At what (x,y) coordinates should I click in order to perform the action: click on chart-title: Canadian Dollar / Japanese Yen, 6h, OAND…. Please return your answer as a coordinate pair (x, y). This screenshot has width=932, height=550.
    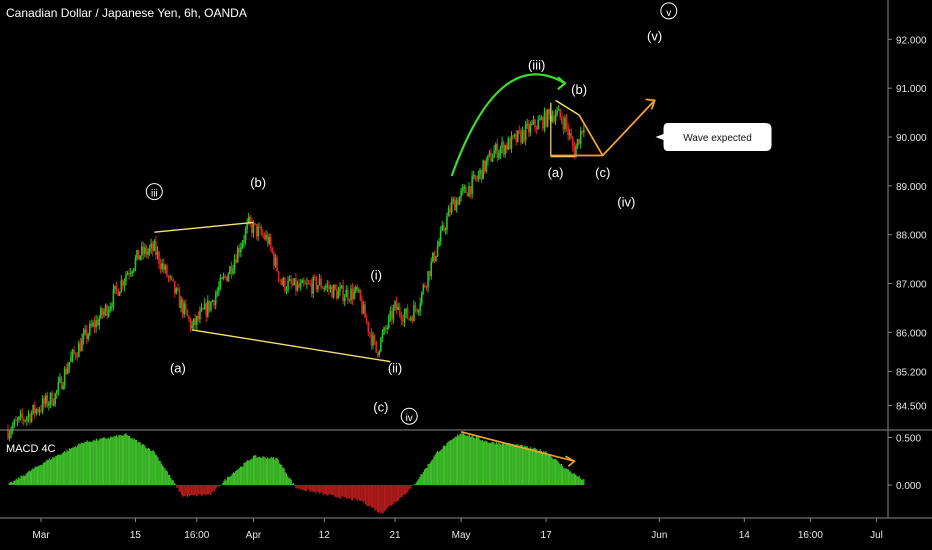
    Looking at the image, I should click on (126, 13).